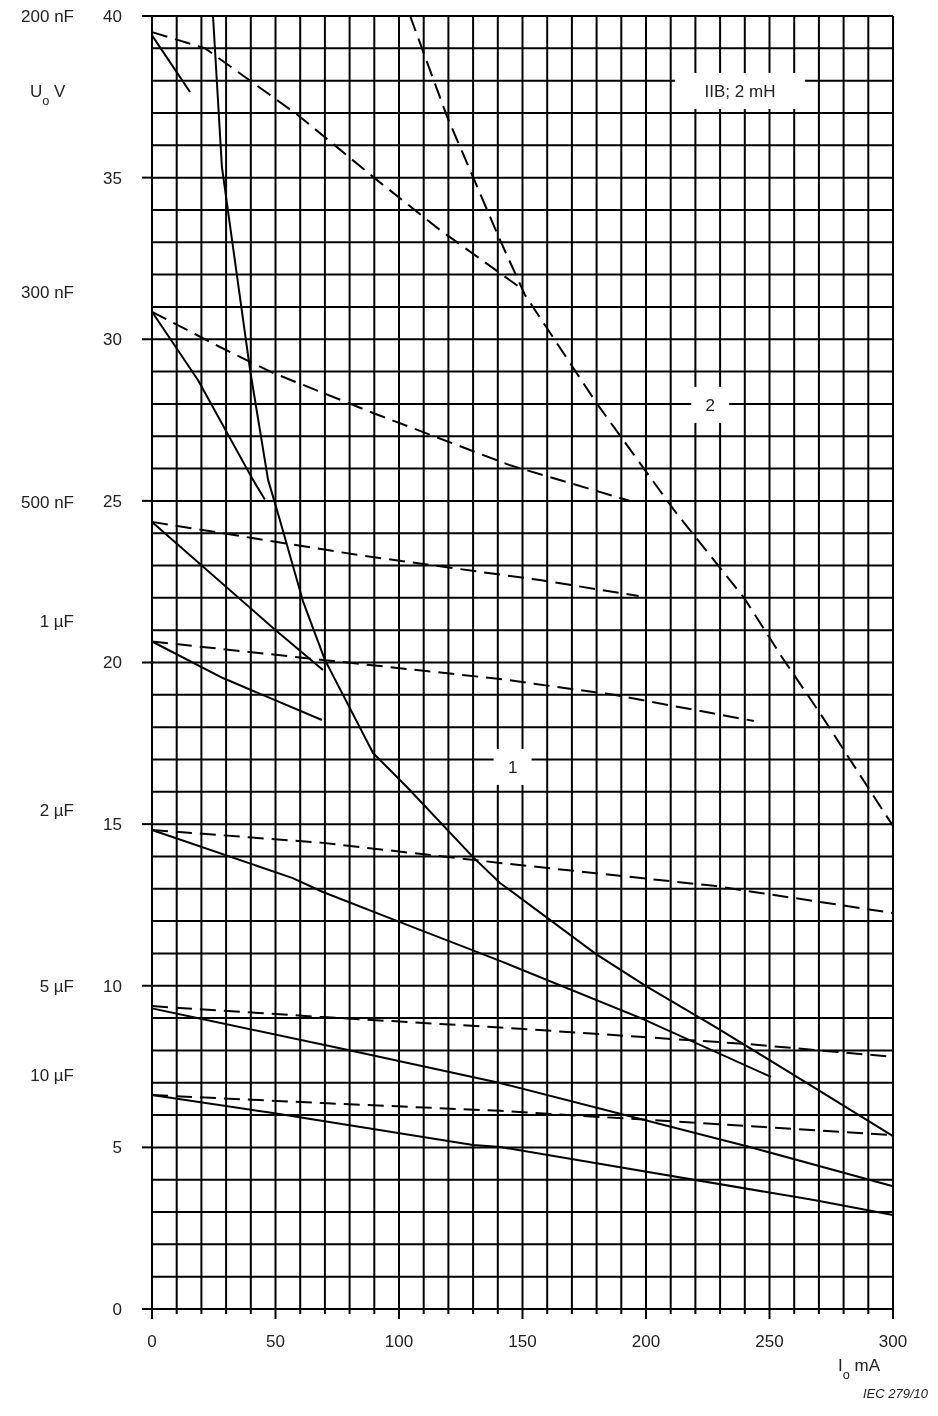  I want to click on y-tick-label: 5, so click(117, 1148).